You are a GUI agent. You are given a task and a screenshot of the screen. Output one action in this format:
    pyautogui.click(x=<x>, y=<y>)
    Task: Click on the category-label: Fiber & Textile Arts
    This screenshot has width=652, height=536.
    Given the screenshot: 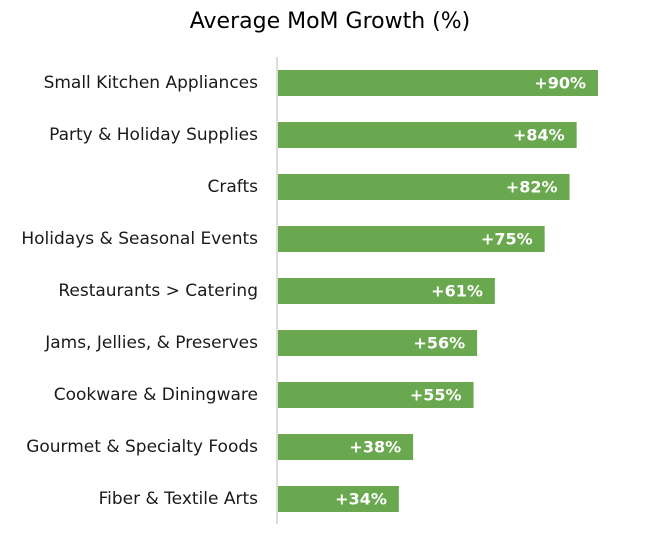 What is the action you would take?
    pyautogui.click(x=179, y=499)
    